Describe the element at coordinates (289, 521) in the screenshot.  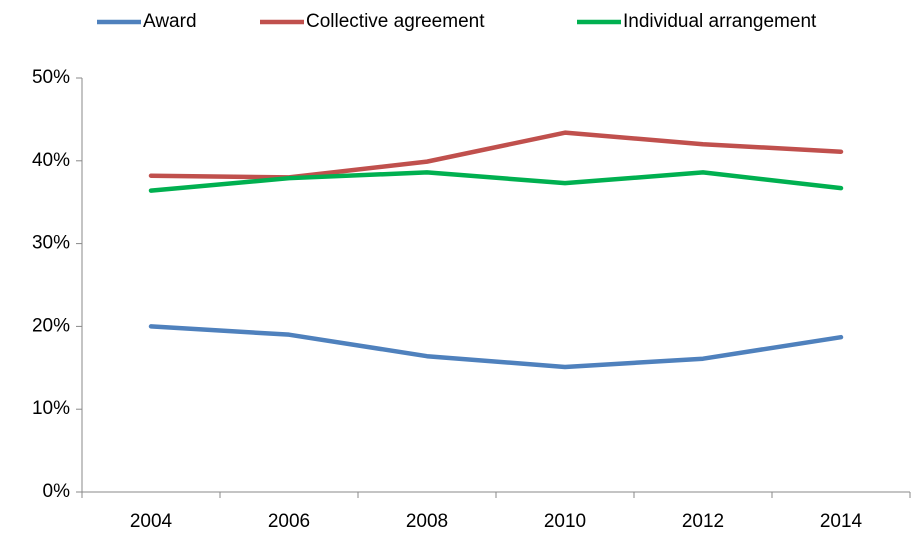
I see `x-tick-label: 2006` at that location.